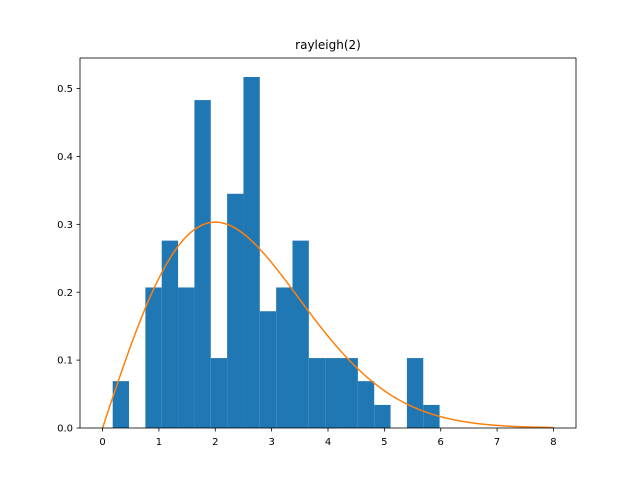 This screenshot has height=480, width=640. Describe the element at coordinates (159, 442) in the screenshot. I see `x-tick-label-1: 1` at that location.